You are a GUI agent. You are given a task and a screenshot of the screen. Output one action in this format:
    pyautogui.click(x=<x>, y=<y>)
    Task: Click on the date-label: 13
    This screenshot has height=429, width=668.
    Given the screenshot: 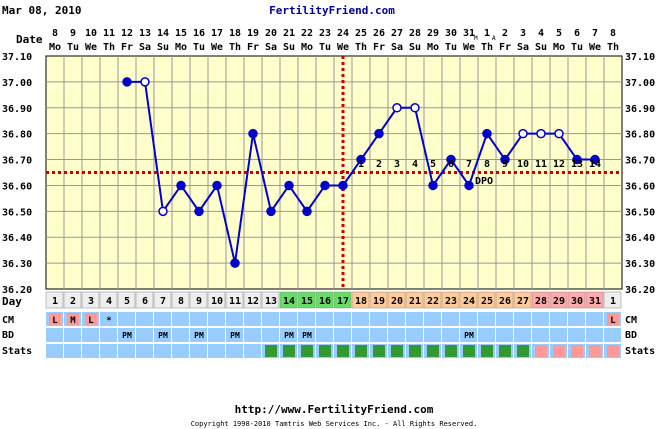 What is the action you would take?
    pyautogui.click(x=145, y=33)
    